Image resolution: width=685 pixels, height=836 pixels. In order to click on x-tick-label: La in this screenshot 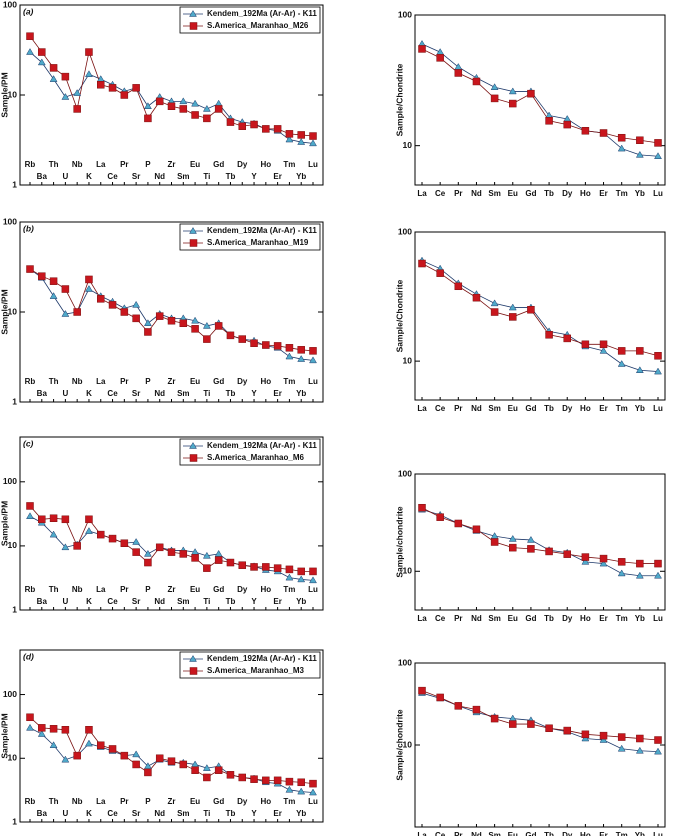, I will do `click(422, 833)`.